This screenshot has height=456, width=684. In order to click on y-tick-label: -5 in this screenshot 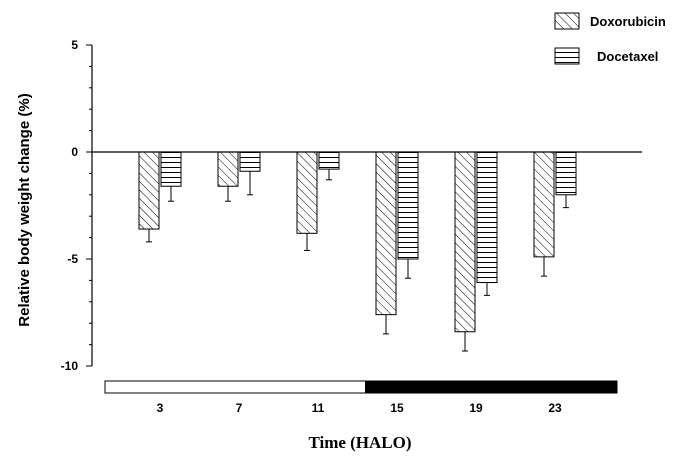, I will do `click(72, 259)`.